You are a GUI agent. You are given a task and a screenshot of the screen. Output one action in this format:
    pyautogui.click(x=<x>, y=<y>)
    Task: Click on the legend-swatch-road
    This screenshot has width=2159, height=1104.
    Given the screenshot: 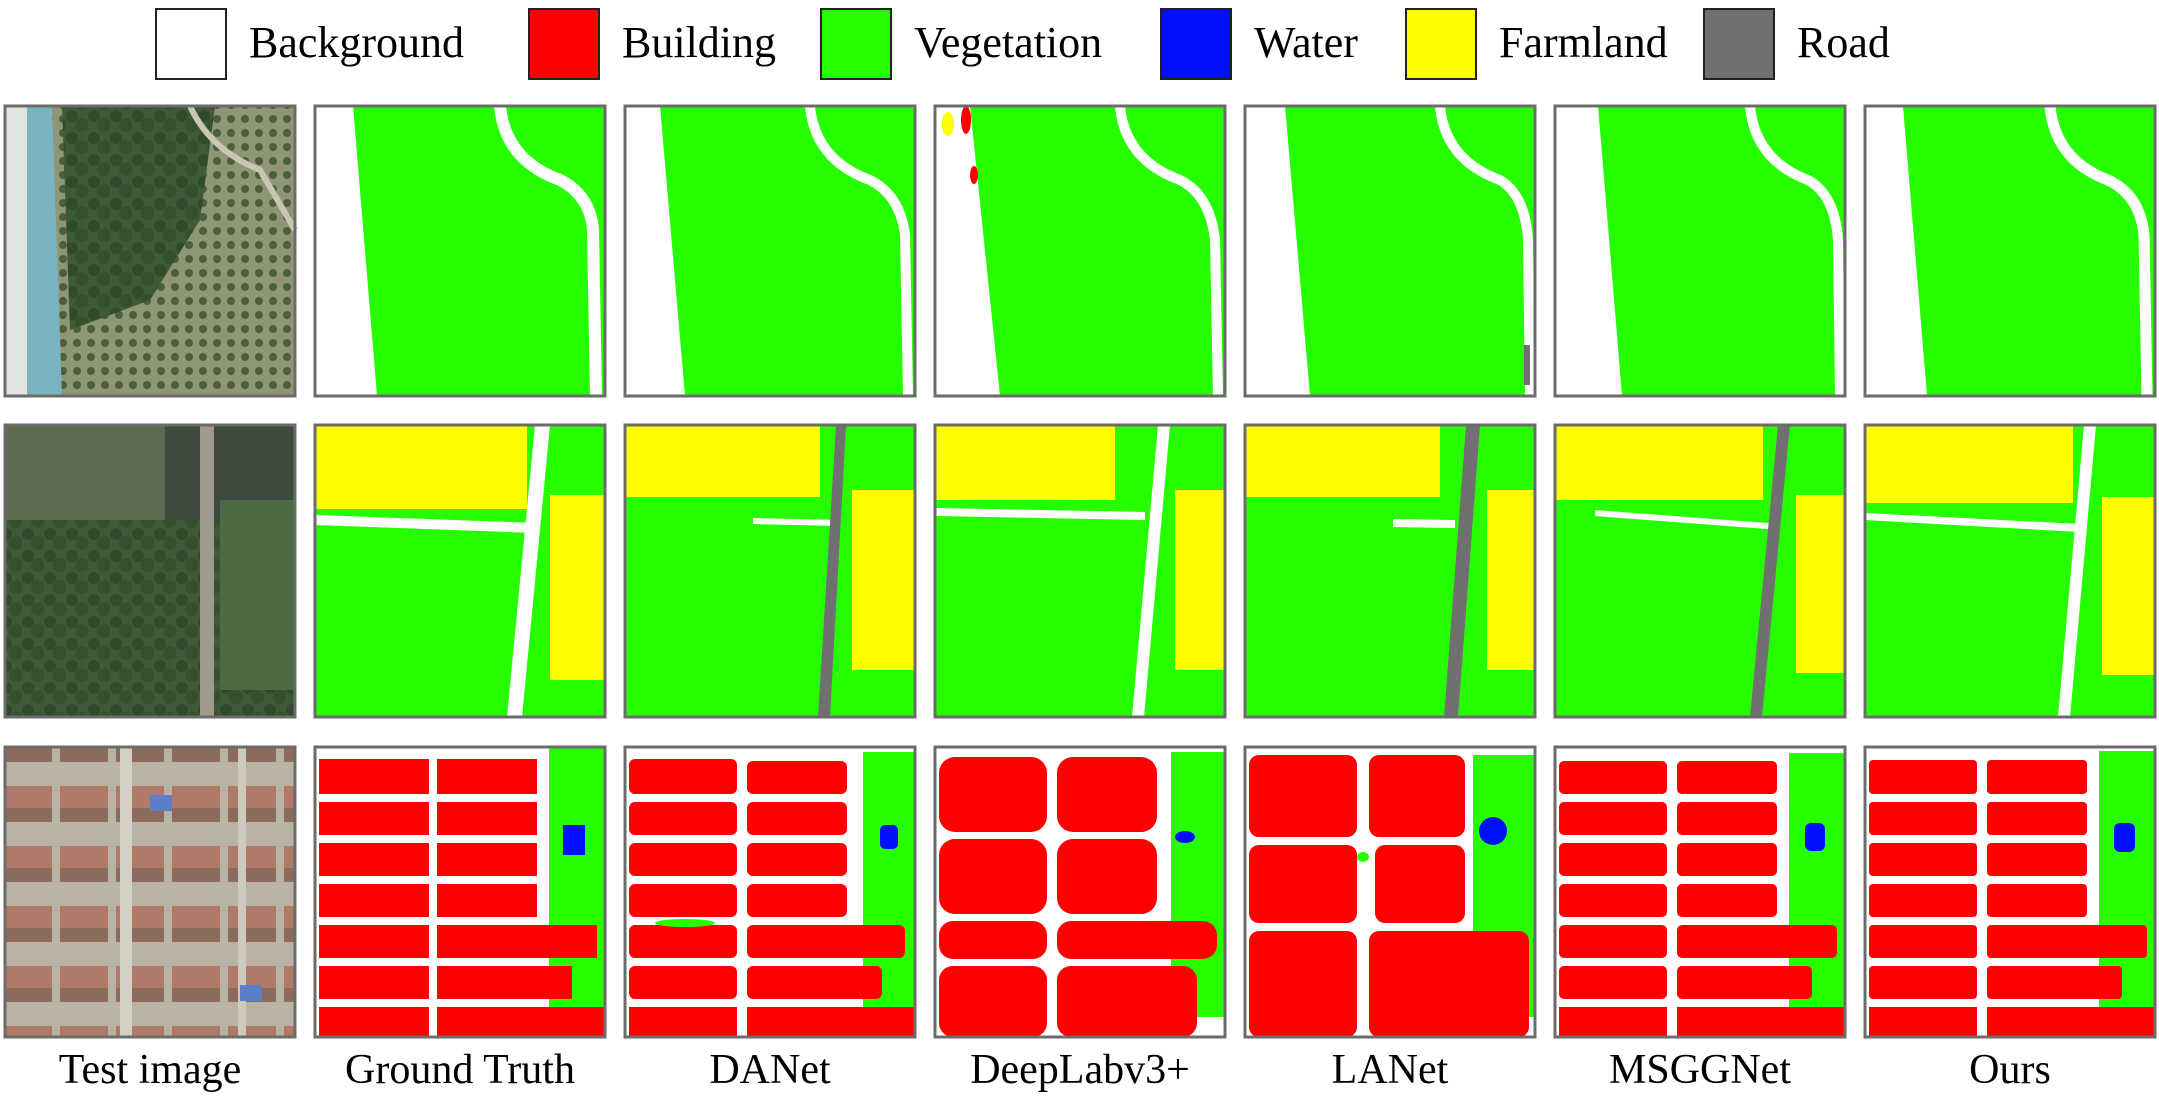 What is the action you would take?
    pyautogui.click(x=1739, y=44)
    